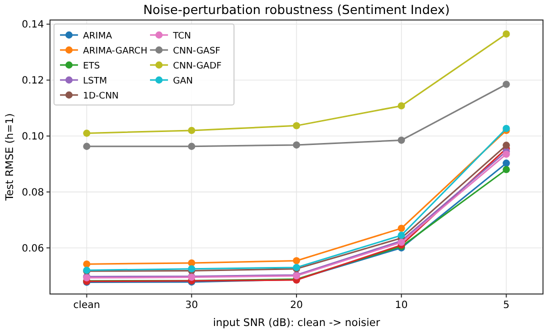 This screenshot has height=330, width=550. Describe the element at coordinates (401, 305) in the screenshot. I see `x-tick-label: 10` at that location.